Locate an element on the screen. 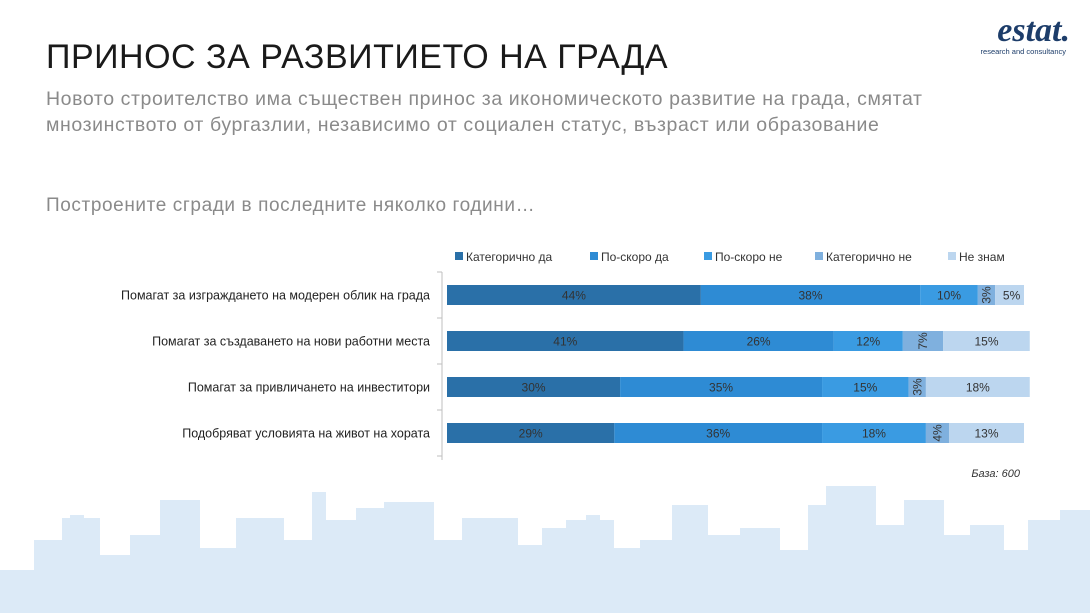  data-label: 44% is located at coordinates (574, 296).